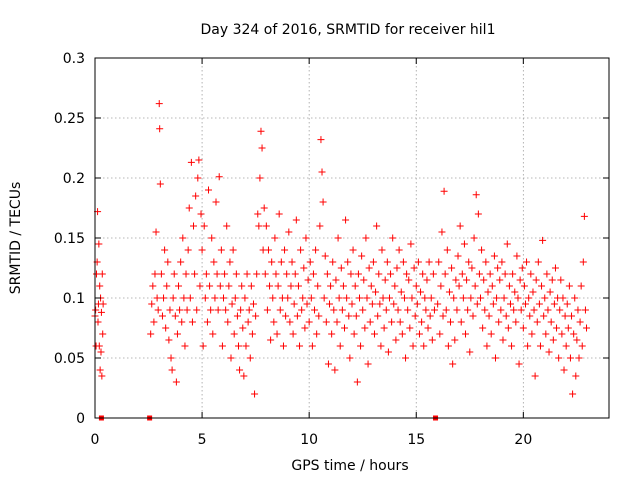 The image size is (640, 480). Describe the element at coordinates (349, 466) in the screenshot. I see `x-axis-label: GPS time / hours` at that location.